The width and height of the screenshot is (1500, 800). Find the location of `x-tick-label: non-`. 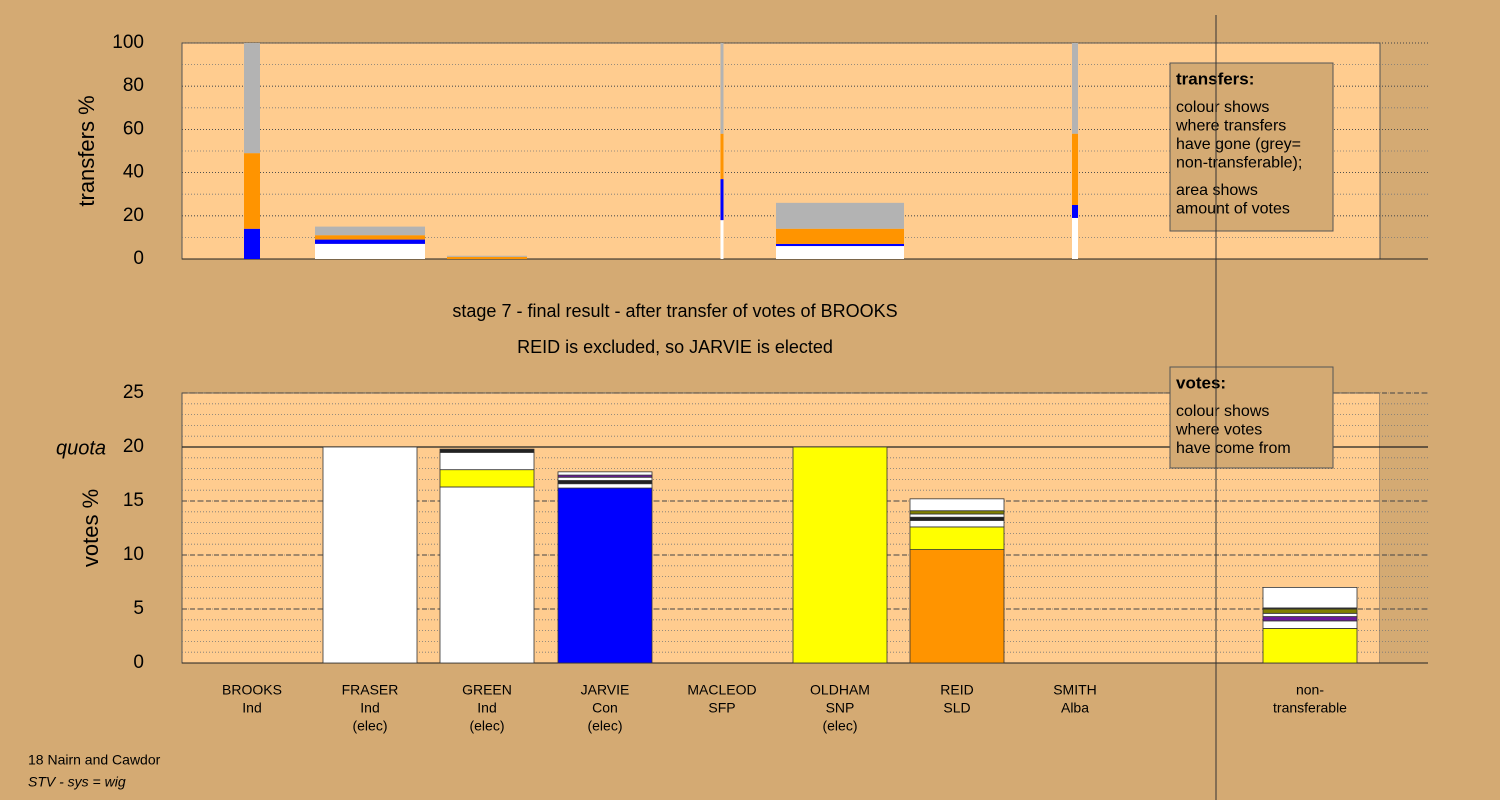

x-tick-label: non- is located at coordinates (1310, 690).